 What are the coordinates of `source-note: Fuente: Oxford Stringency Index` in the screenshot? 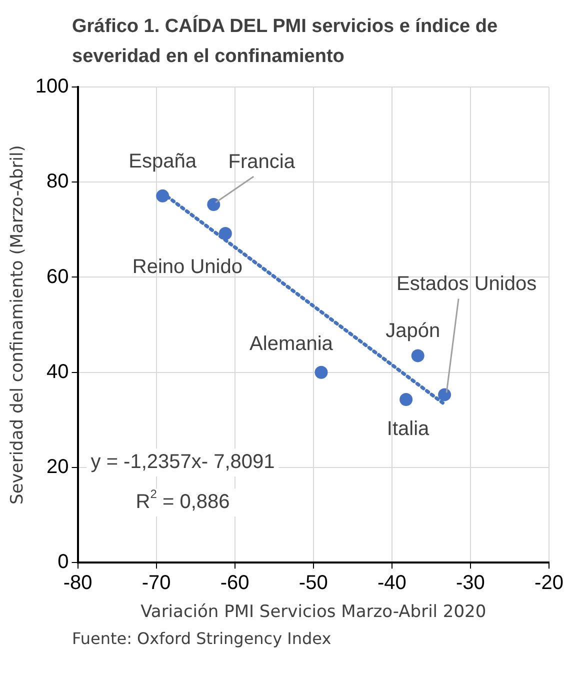 It's located at (201, 638).